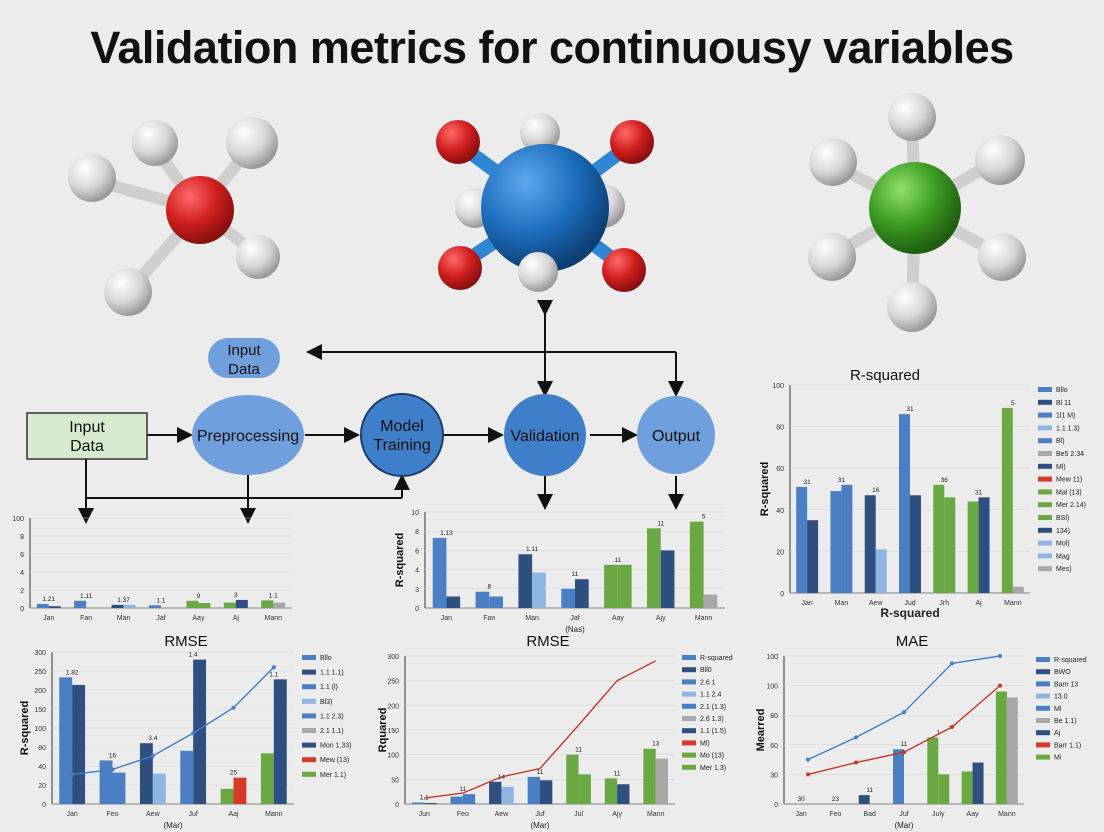 The image size is (1104, 832). Describe the element at coordinates (1065, 416) in the screenshot. I see `legend-entry: 1l1 M)` at that location.